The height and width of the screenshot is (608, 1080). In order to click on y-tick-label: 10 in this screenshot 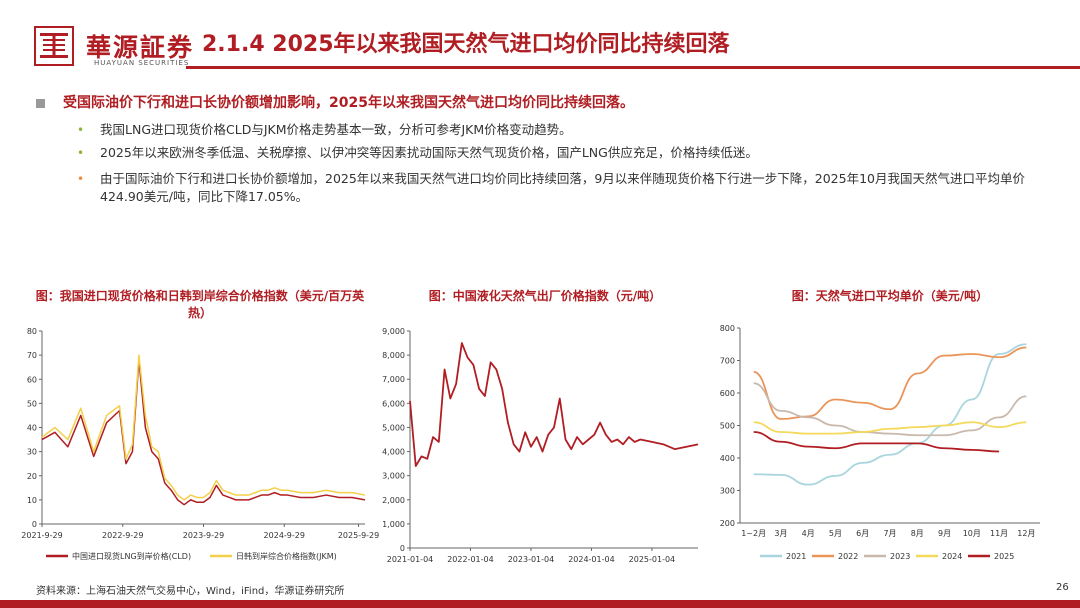, I will do `click(32, 500)`.